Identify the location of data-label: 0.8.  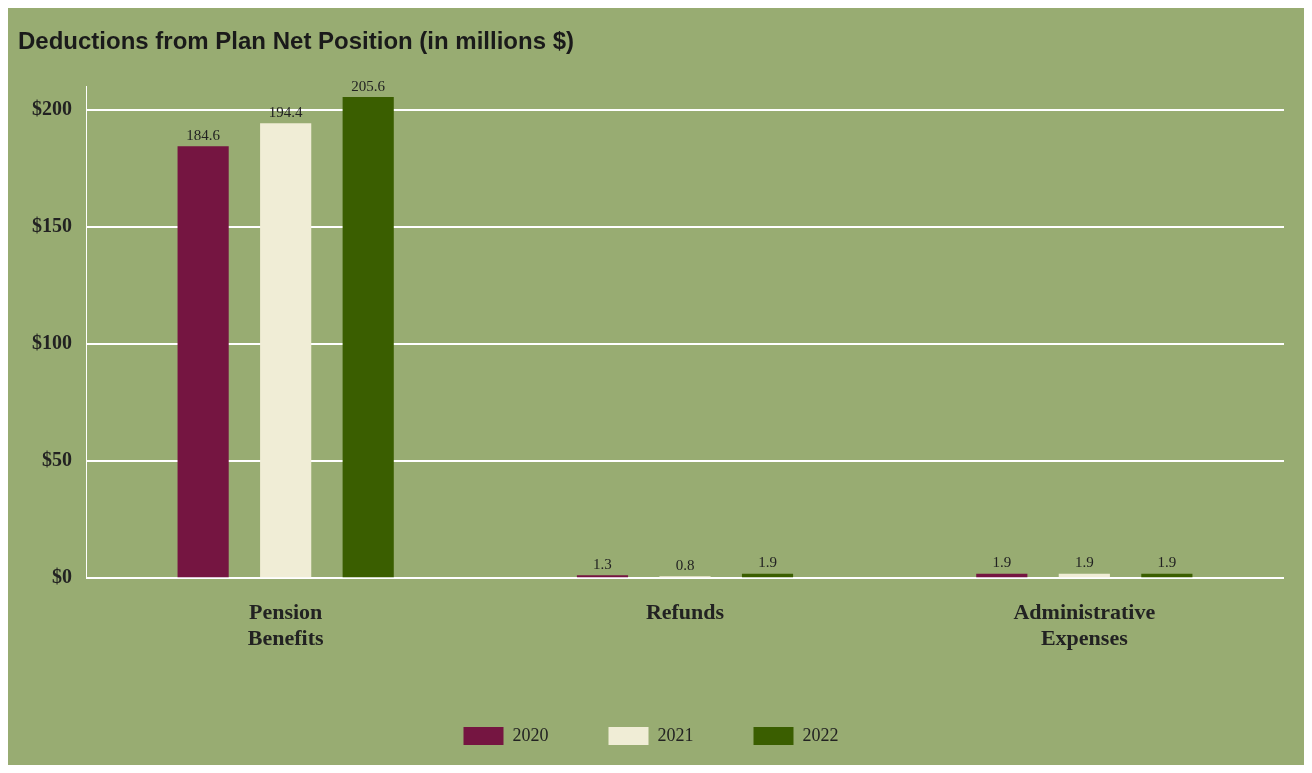
(685, 564).